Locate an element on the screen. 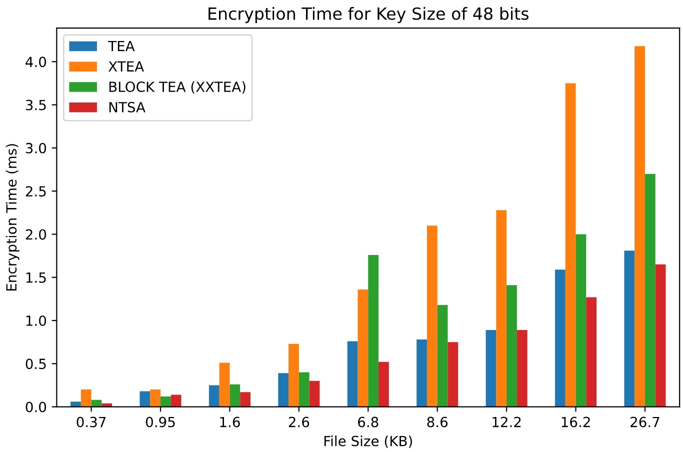  x-tick-label: 0.95 is located at coordinates (160, 422).